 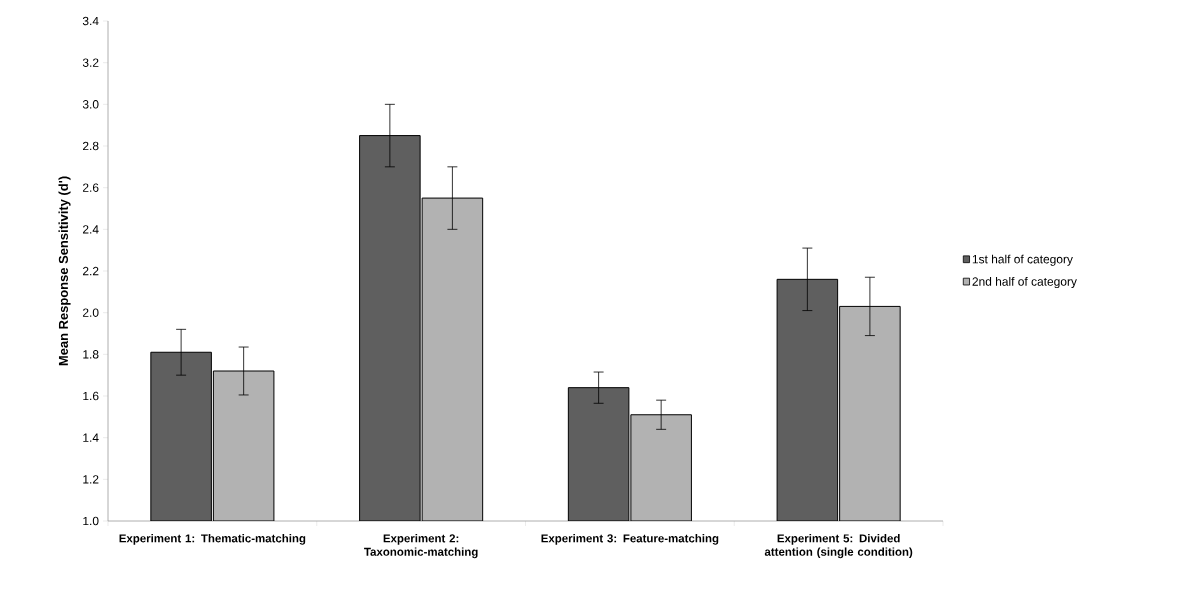 What do you see at coordinates (421, 546) in the screenshot?
I see `x-tick-label: Experiment 2: Taxonomic-matching` at bounding box center [421, 546].